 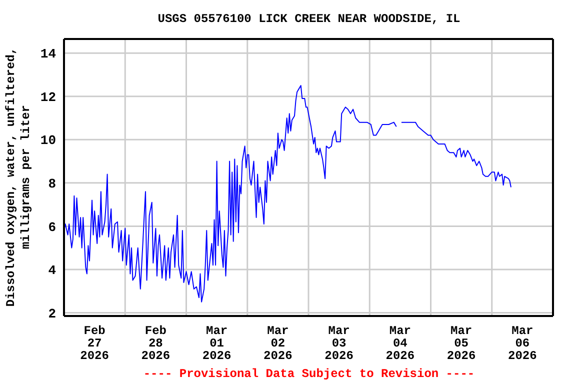 I want to click on x-tick-label: Mar 06 2026, so click(x=522, y=343).